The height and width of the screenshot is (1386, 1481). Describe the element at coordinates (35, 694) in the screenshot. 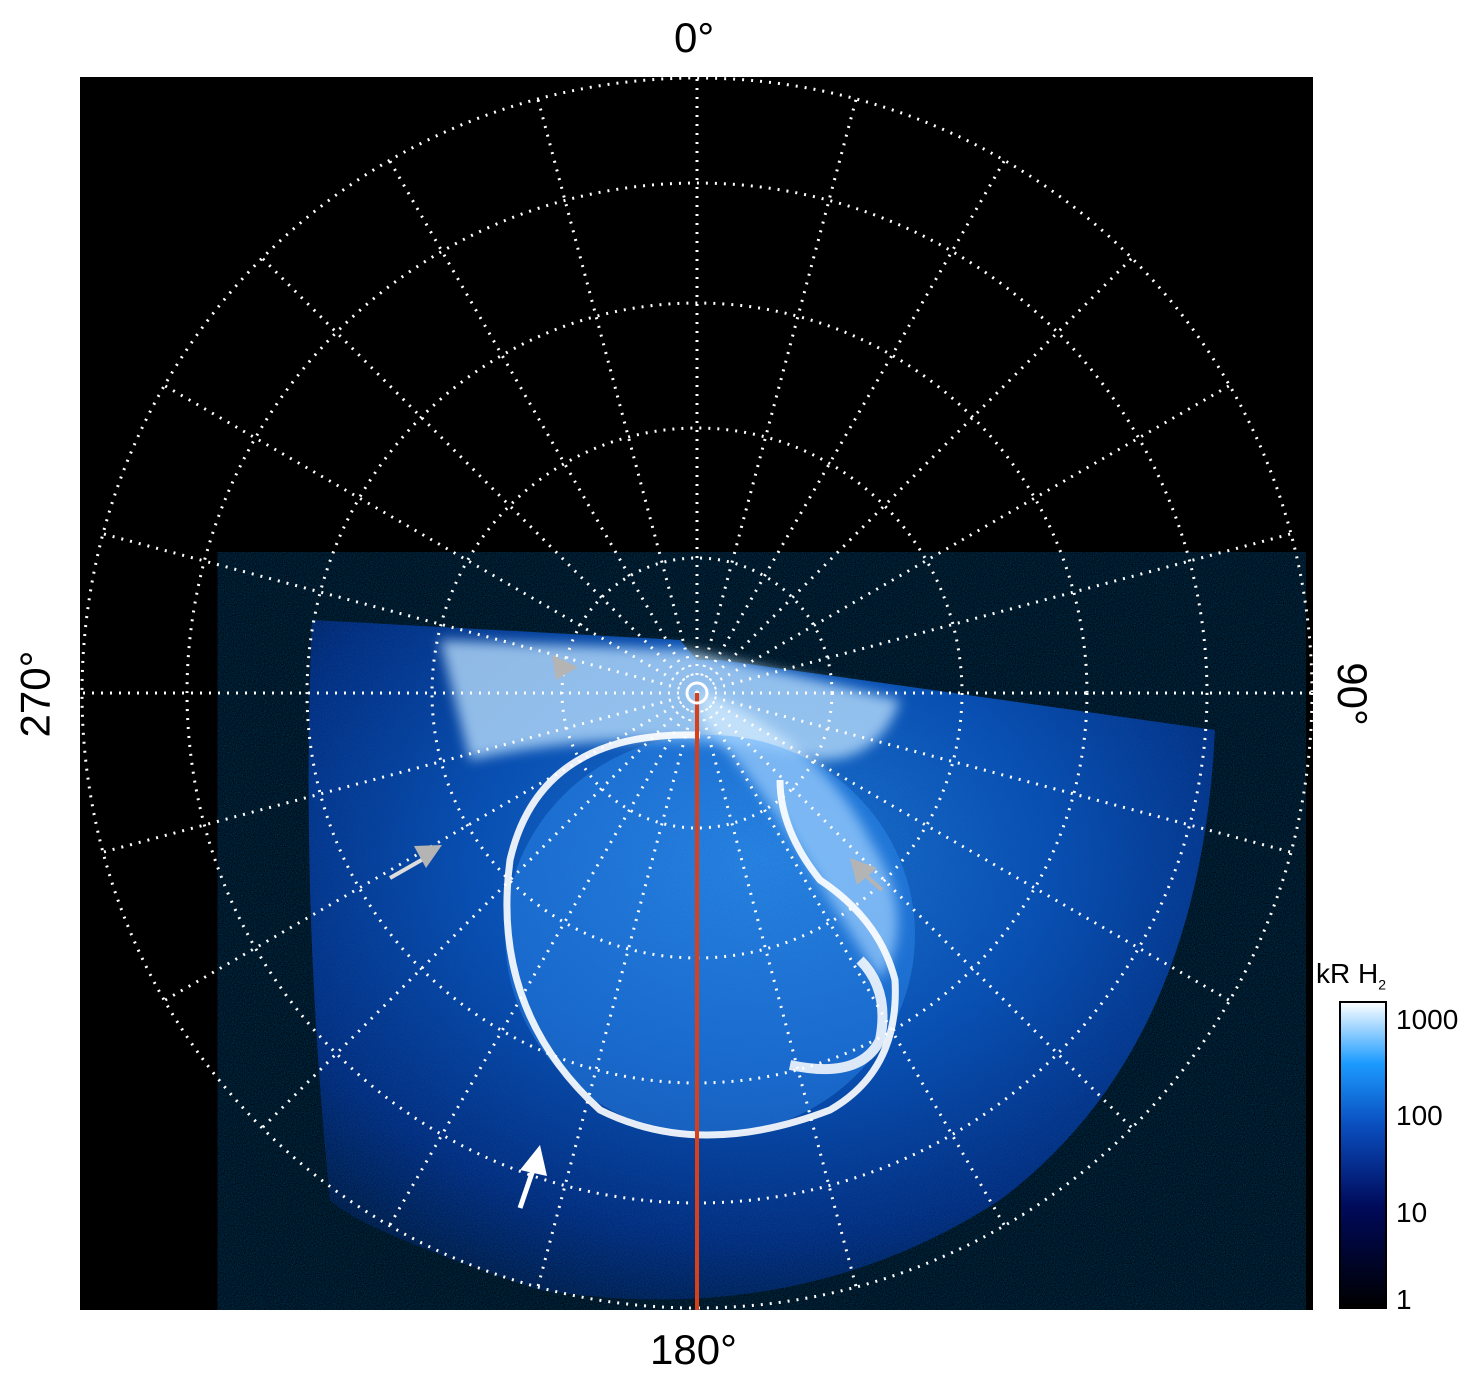

I see `label-270-deg: 270°` at that location.